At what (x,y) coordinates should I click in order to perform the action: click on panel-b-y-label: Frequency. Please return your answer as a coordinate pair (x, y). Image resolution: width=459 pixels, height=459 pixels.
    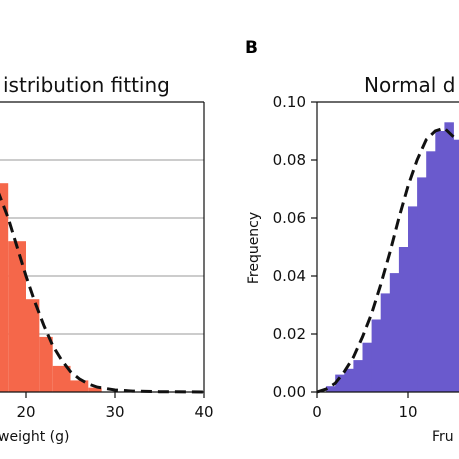
    Looking at the image, I should click on (254, 248).